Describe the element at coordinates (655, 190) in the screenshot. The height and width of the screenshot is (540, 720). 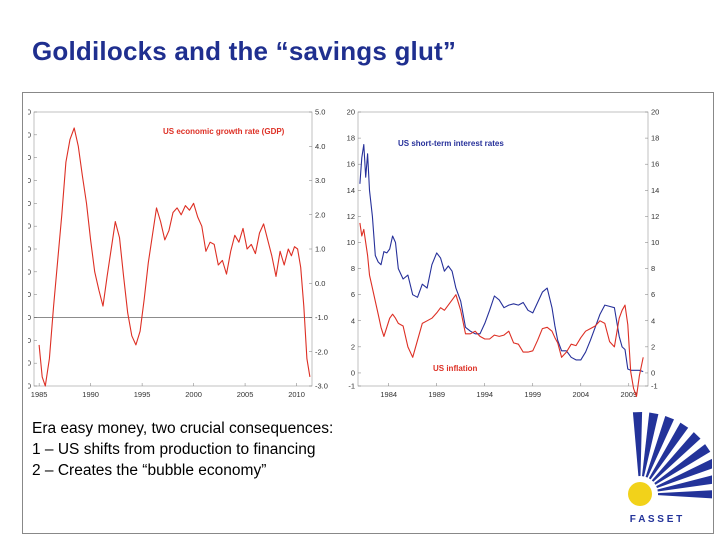
I see `right-tick-label: 14` at that location.